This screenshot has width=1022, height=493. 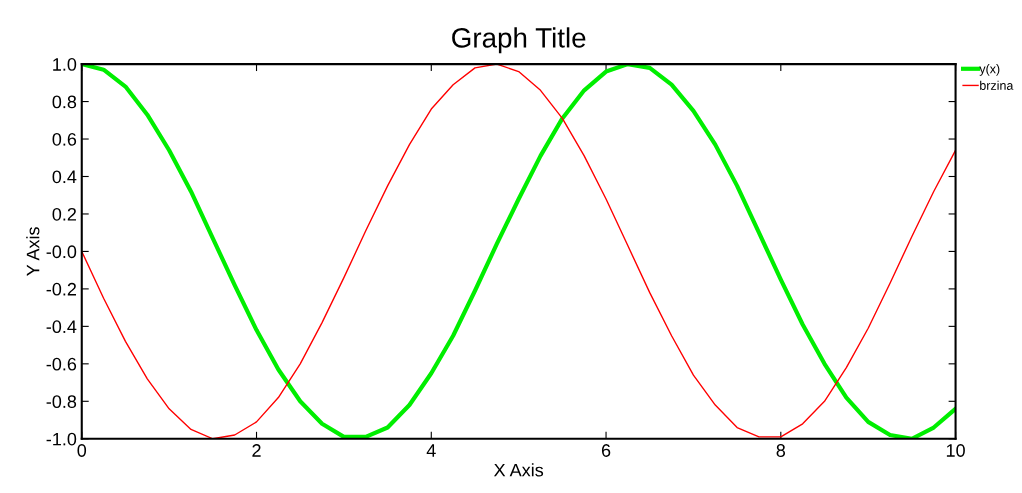 What do you see at coordinates (606, 450) in the screenshot?
I see `x-tick-label: 6` at bounding box center [606, 450].